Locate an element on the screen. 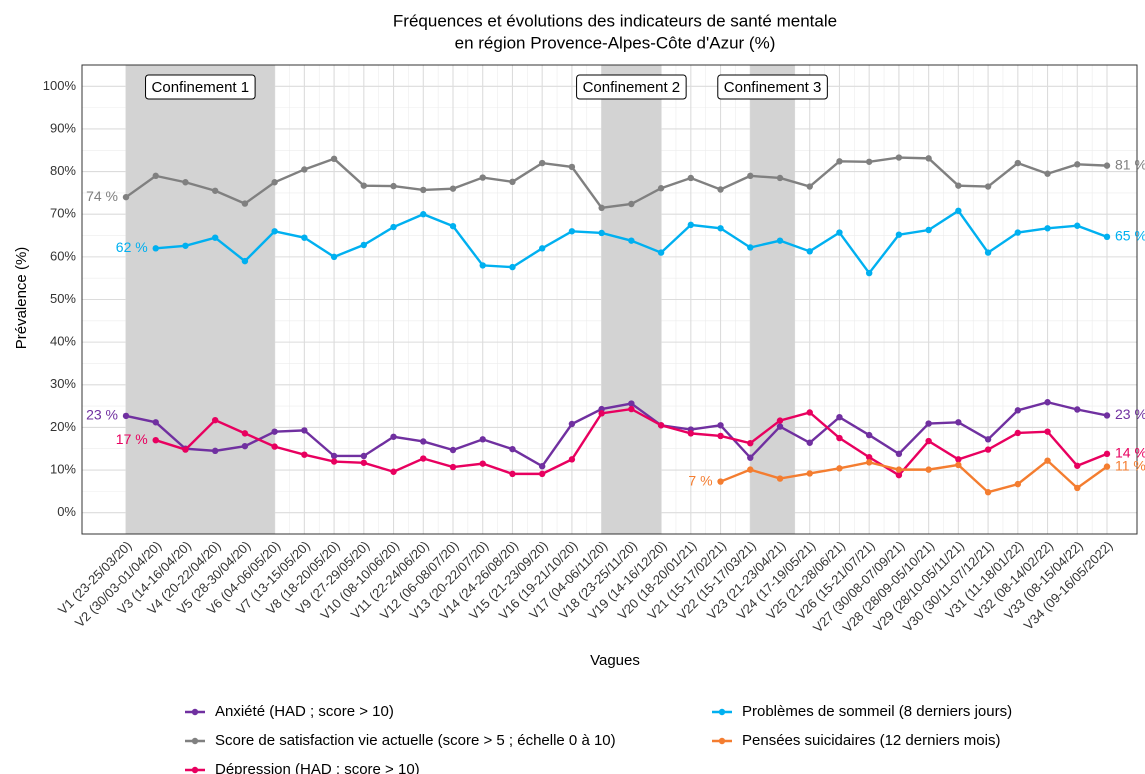 The height and width of the screenshot is (774, 1145). y-tick-label: 10% is located at coordinates (63, 468).